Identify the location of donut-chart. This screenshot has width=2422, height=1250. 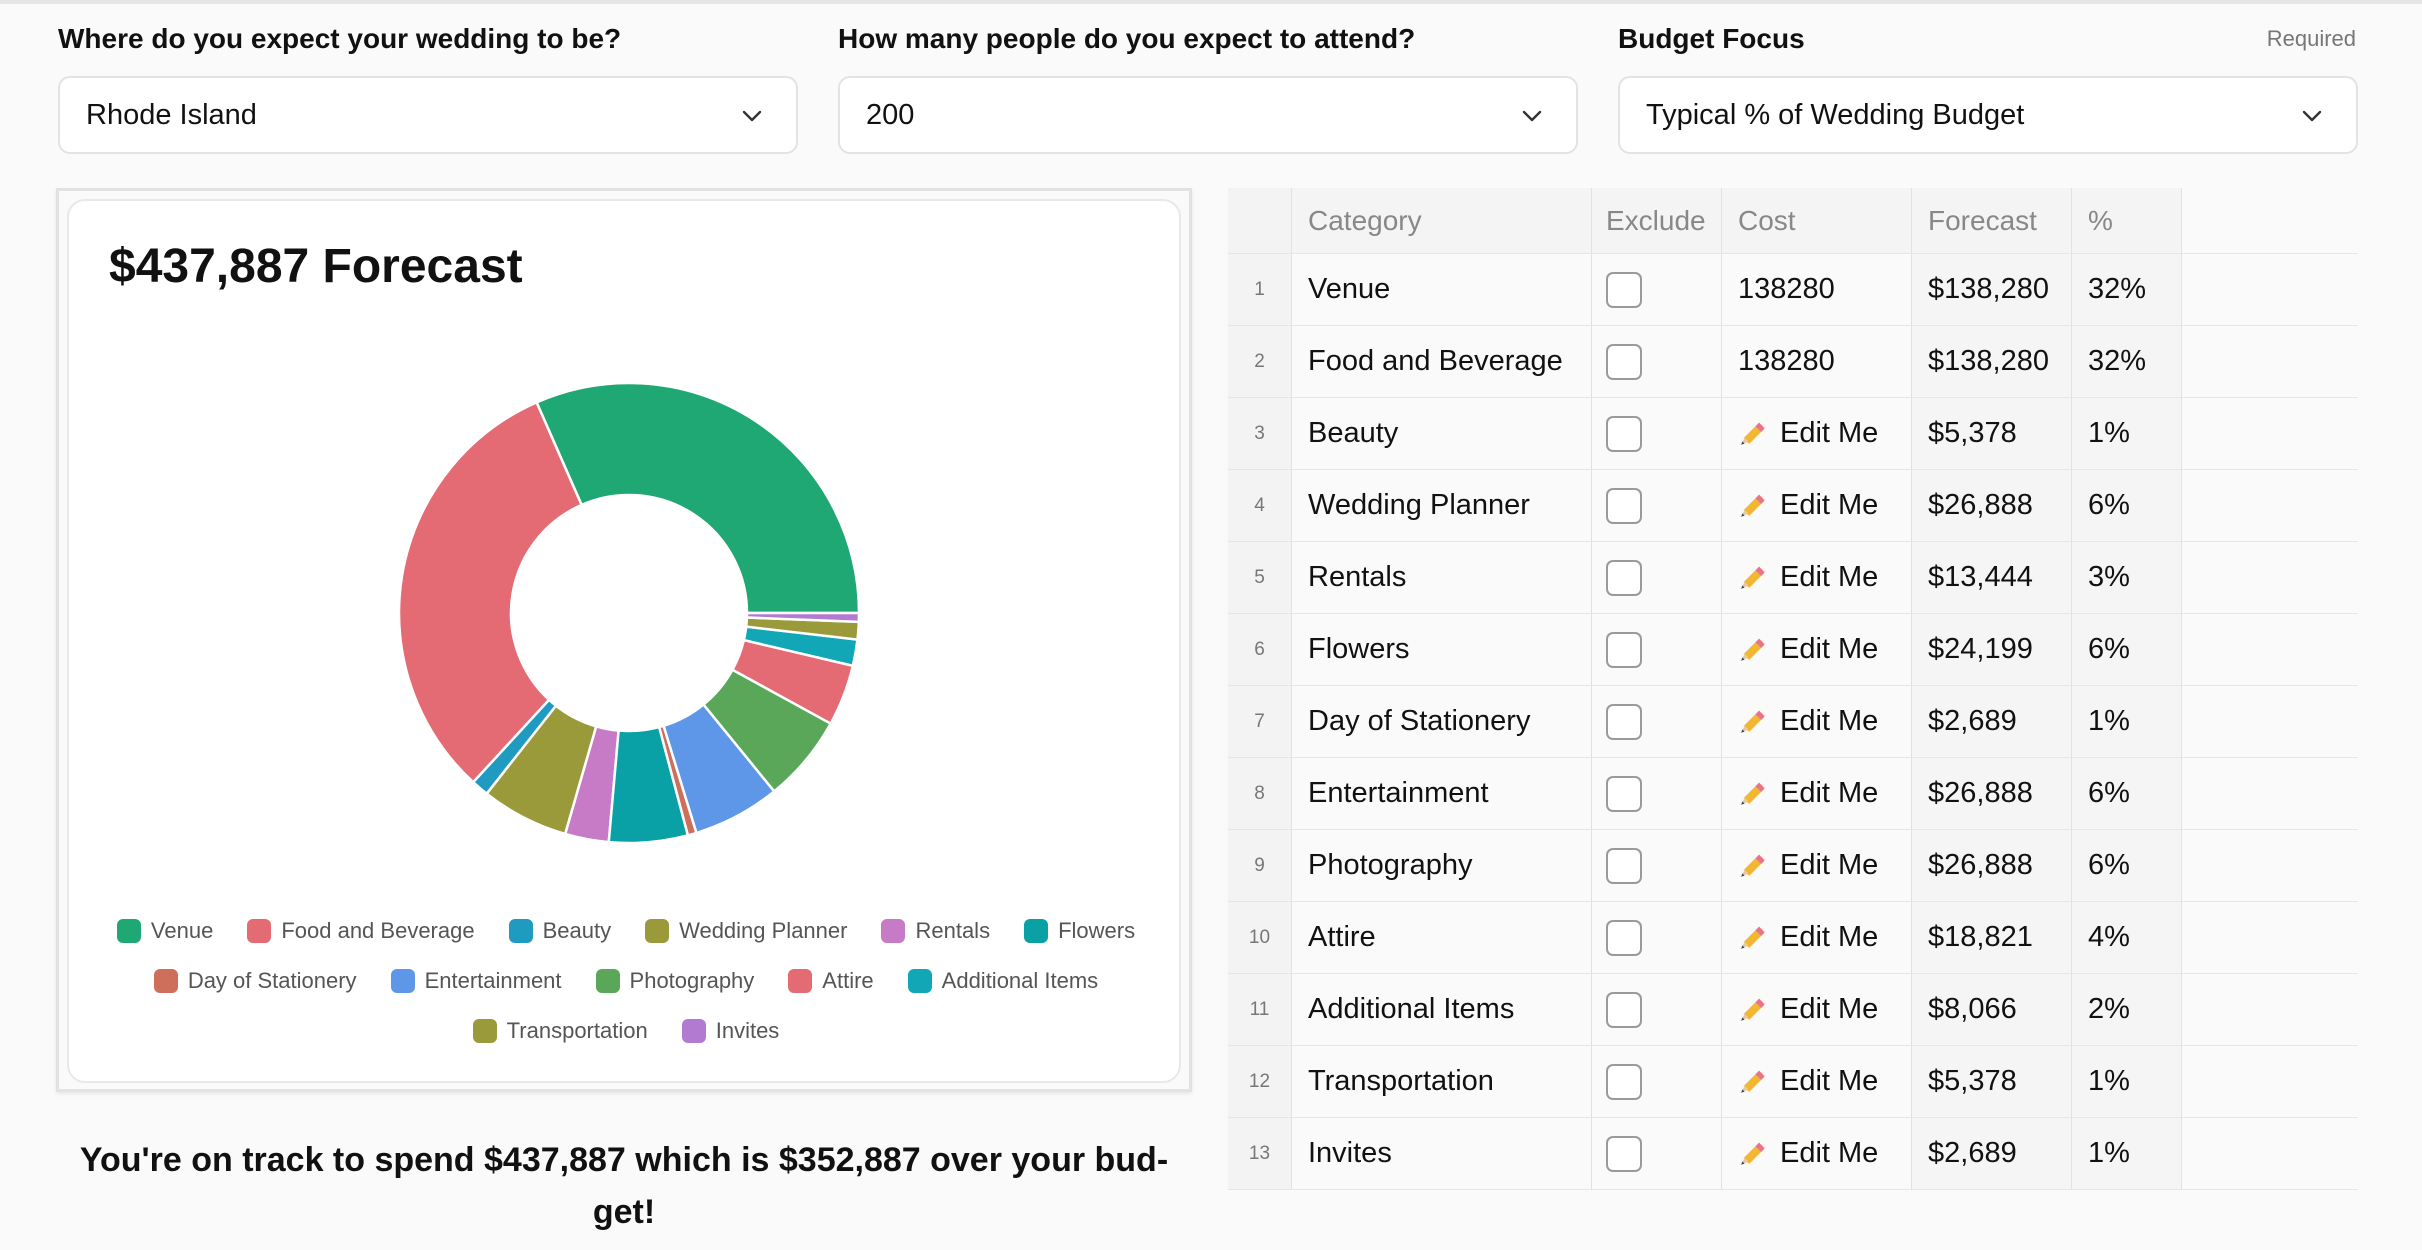
(629, 613).